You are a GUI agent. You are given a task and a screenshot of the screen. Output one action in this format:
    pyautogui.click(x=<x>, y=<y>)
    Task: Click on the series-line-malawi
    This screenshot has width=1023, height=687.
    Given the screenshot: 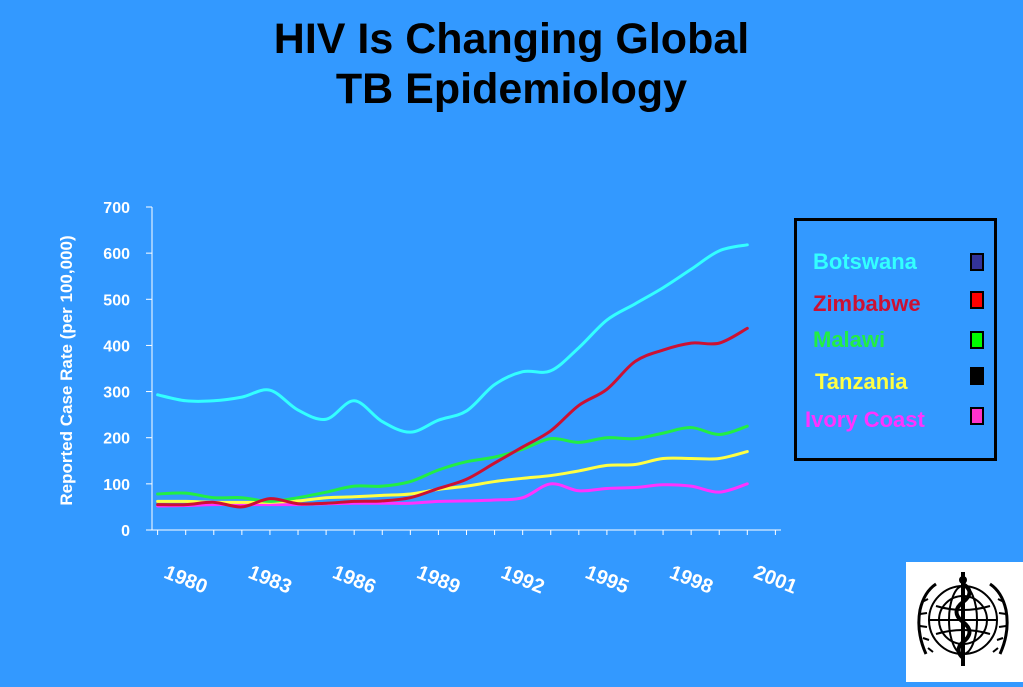 What is the action you would take?
    pyautogui.click(x=452, y=463)
    